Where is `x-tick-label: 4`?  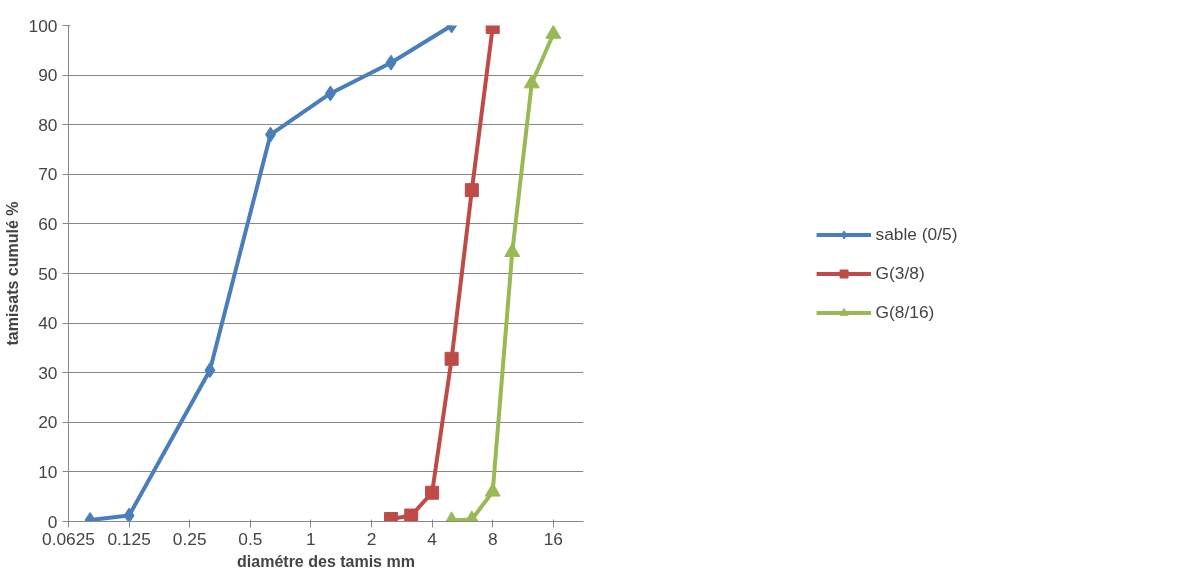
x-tick-label: 4 is located at coordinates (432, 538).